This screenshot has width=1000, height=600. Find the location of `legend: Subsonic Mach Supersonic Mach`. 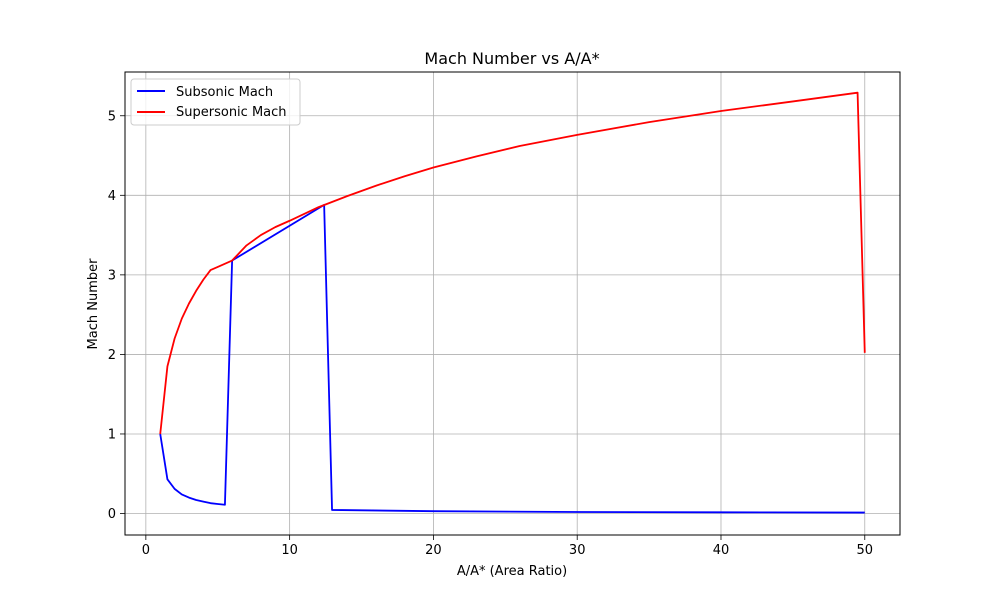

legend: Subsonic Mach Supersonic Mach is located at coordinates (215, 102).